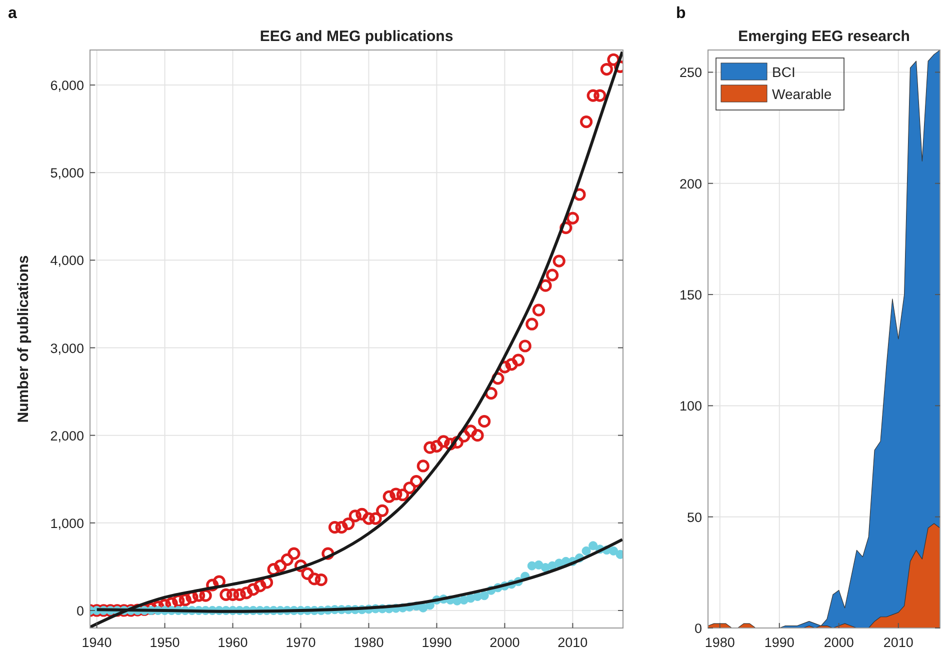 The height and width of the screenshot is (654, 951). I want to click on text: a, so click(12, 13).